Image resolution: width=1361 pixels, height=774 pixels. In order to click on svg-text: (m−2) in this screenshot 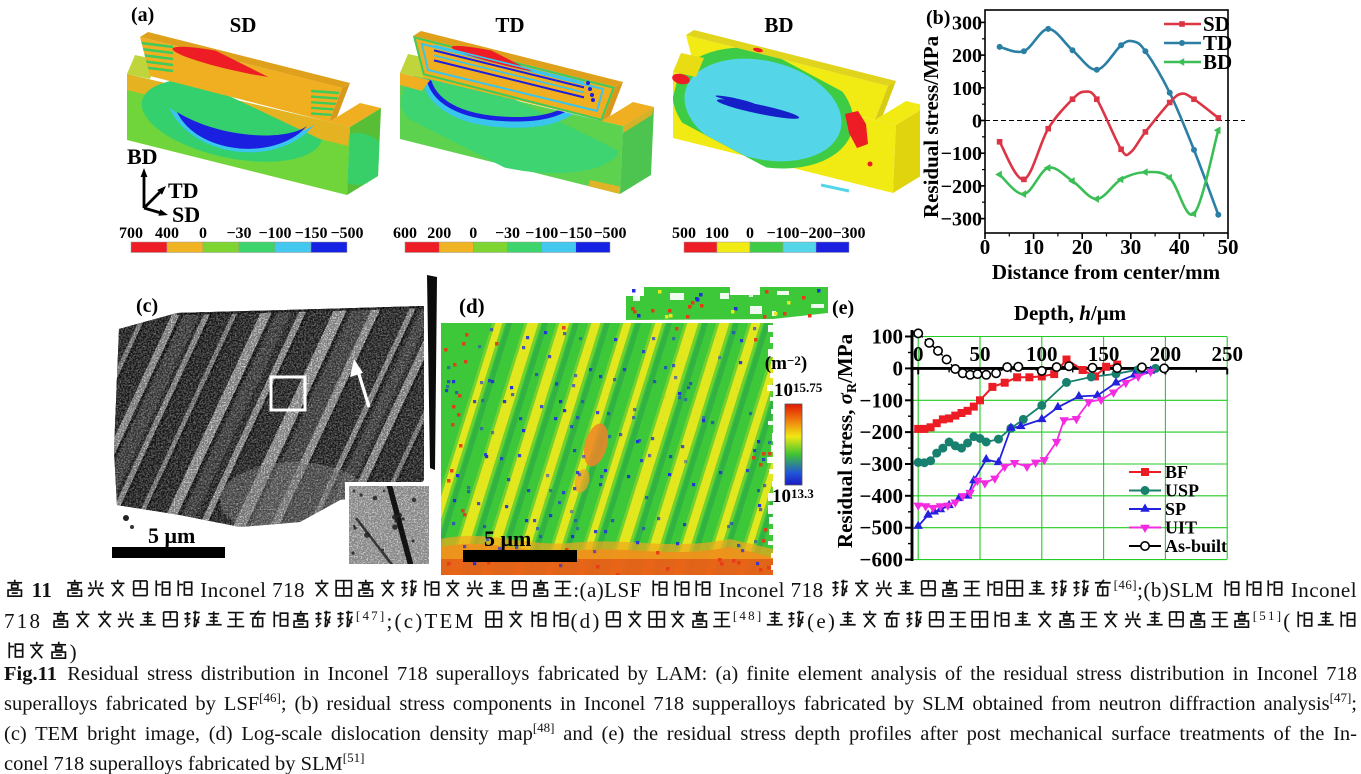, I will do `click(786, 363)`.